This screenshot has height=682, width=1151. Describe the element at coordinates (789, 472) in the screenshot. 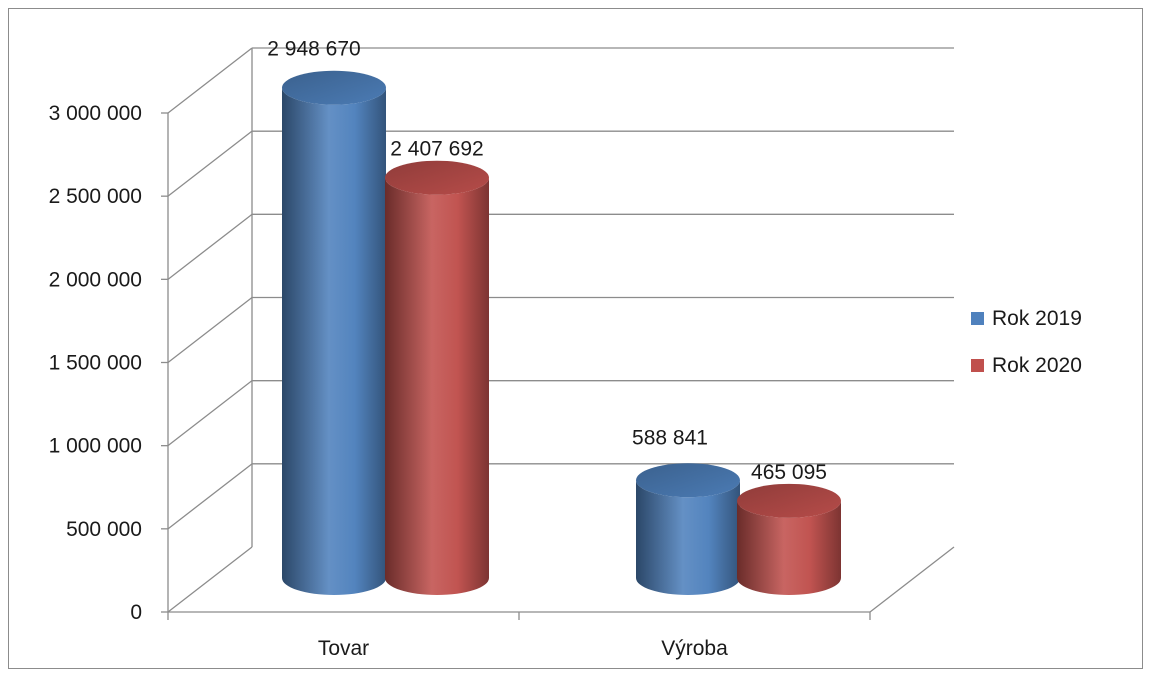

I see `data-label: 465 095` at that location.